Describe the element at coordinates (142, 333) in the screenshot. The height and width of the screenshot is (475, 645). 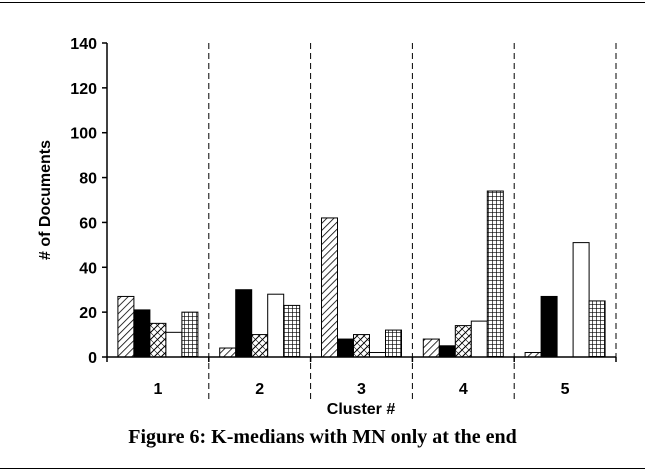
I see `bar-cluster-1-solid-black` at that location.